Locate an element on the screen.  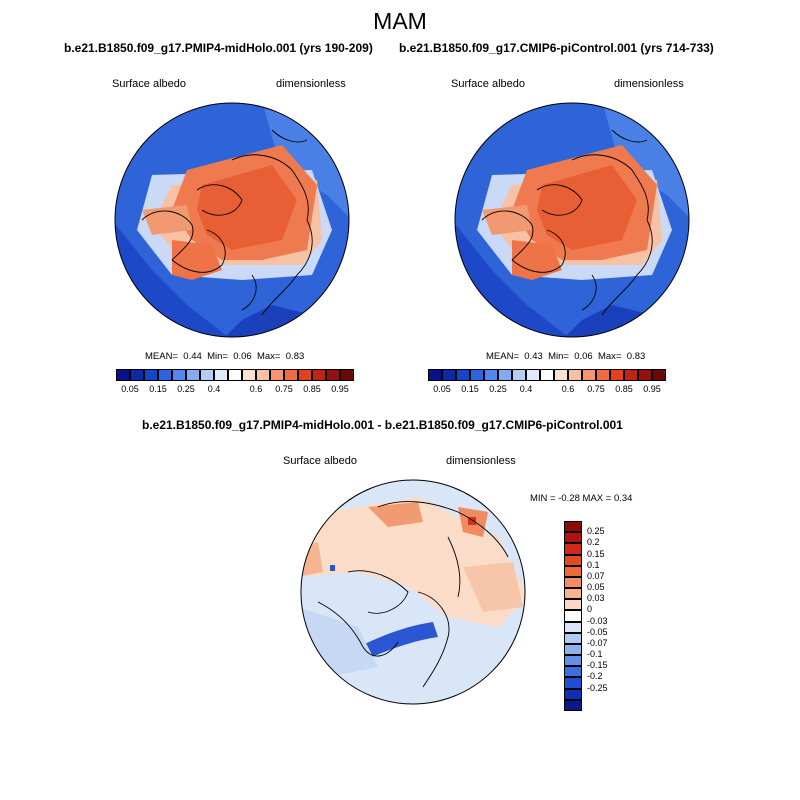
colorbar-tick-label: 0 is located at coordinates (590, 609).